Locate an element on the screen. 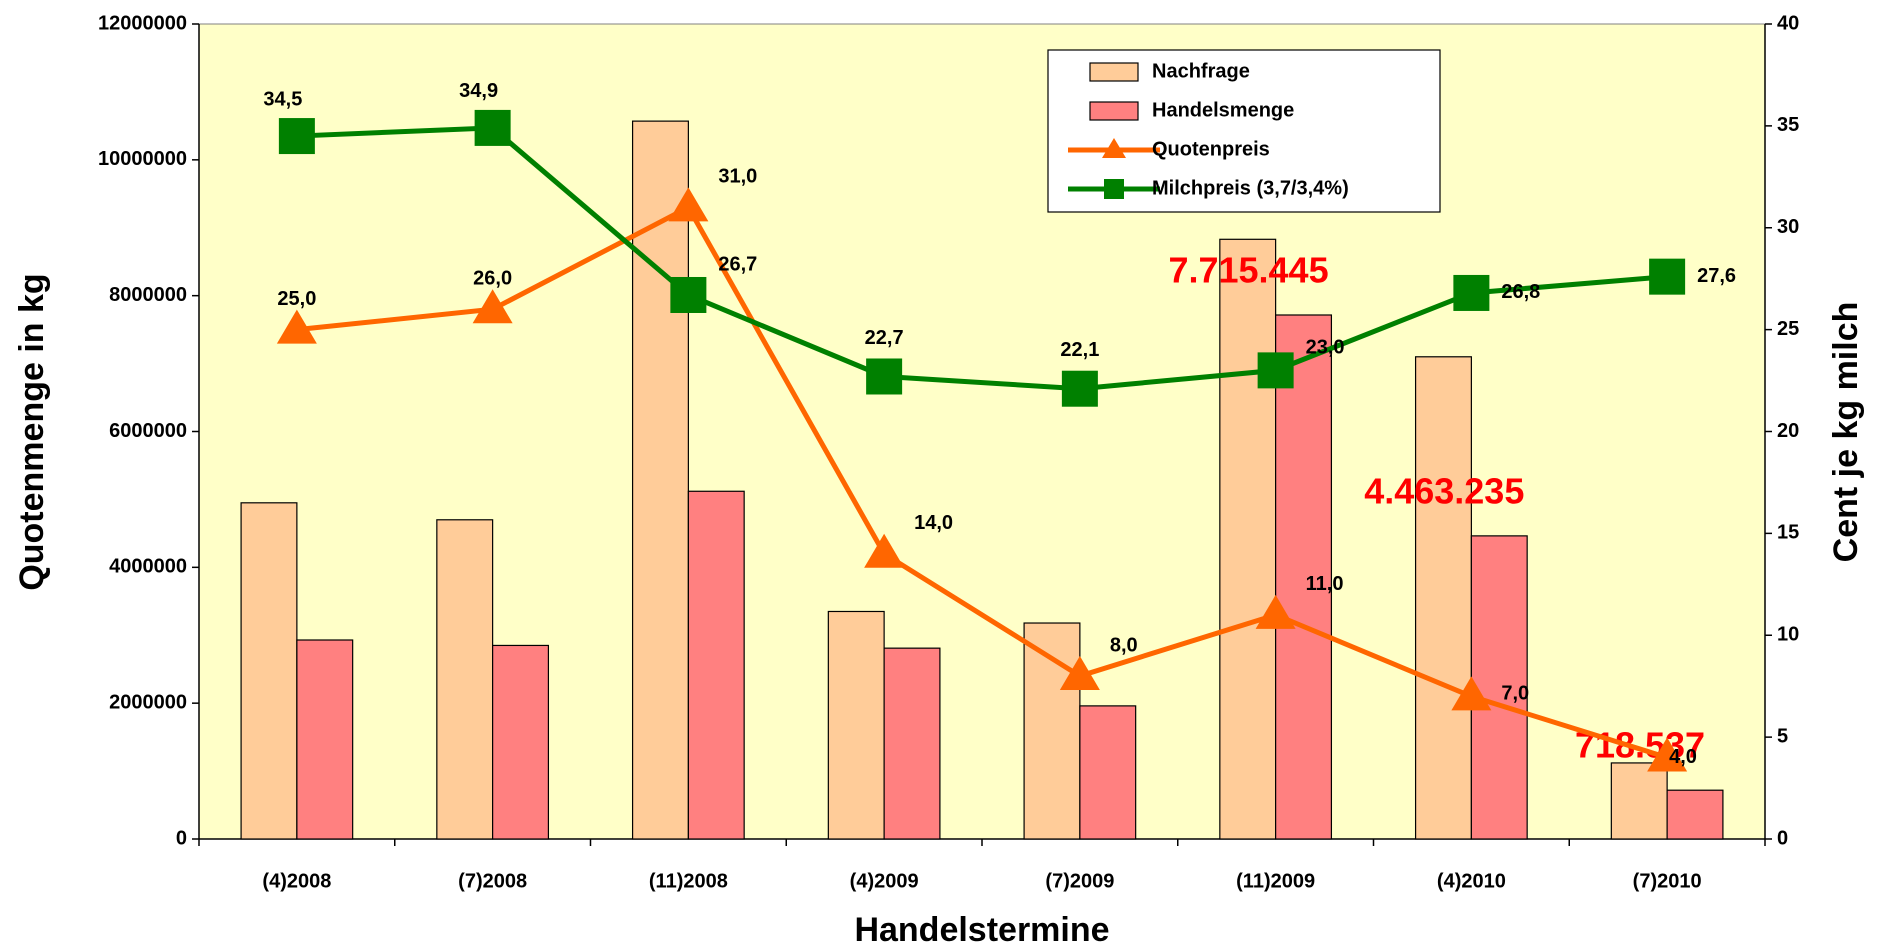  data-label: 14,0 is located at coordinates (933, 523).